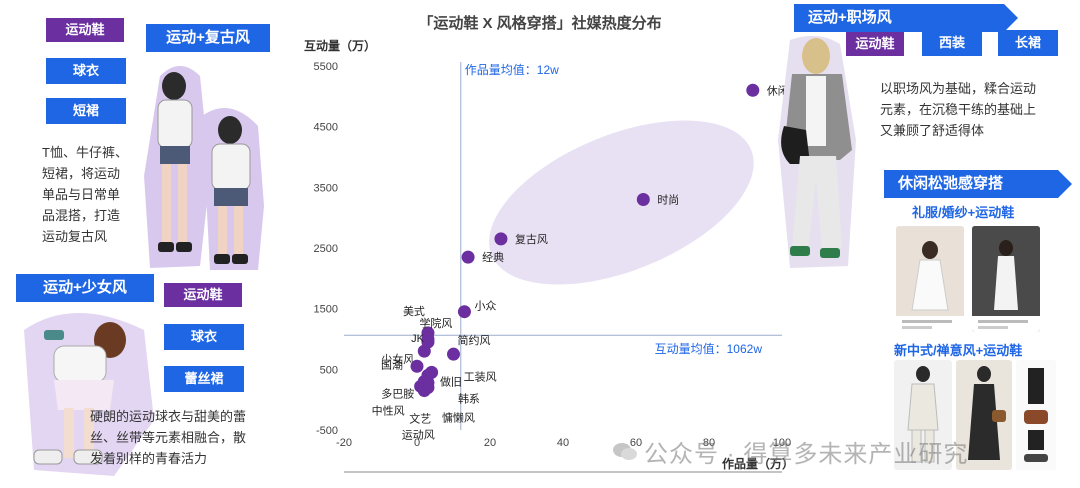 This screenshot has width=1080, height=488. I want to click on office-outfit-photo, so click(818, 151).